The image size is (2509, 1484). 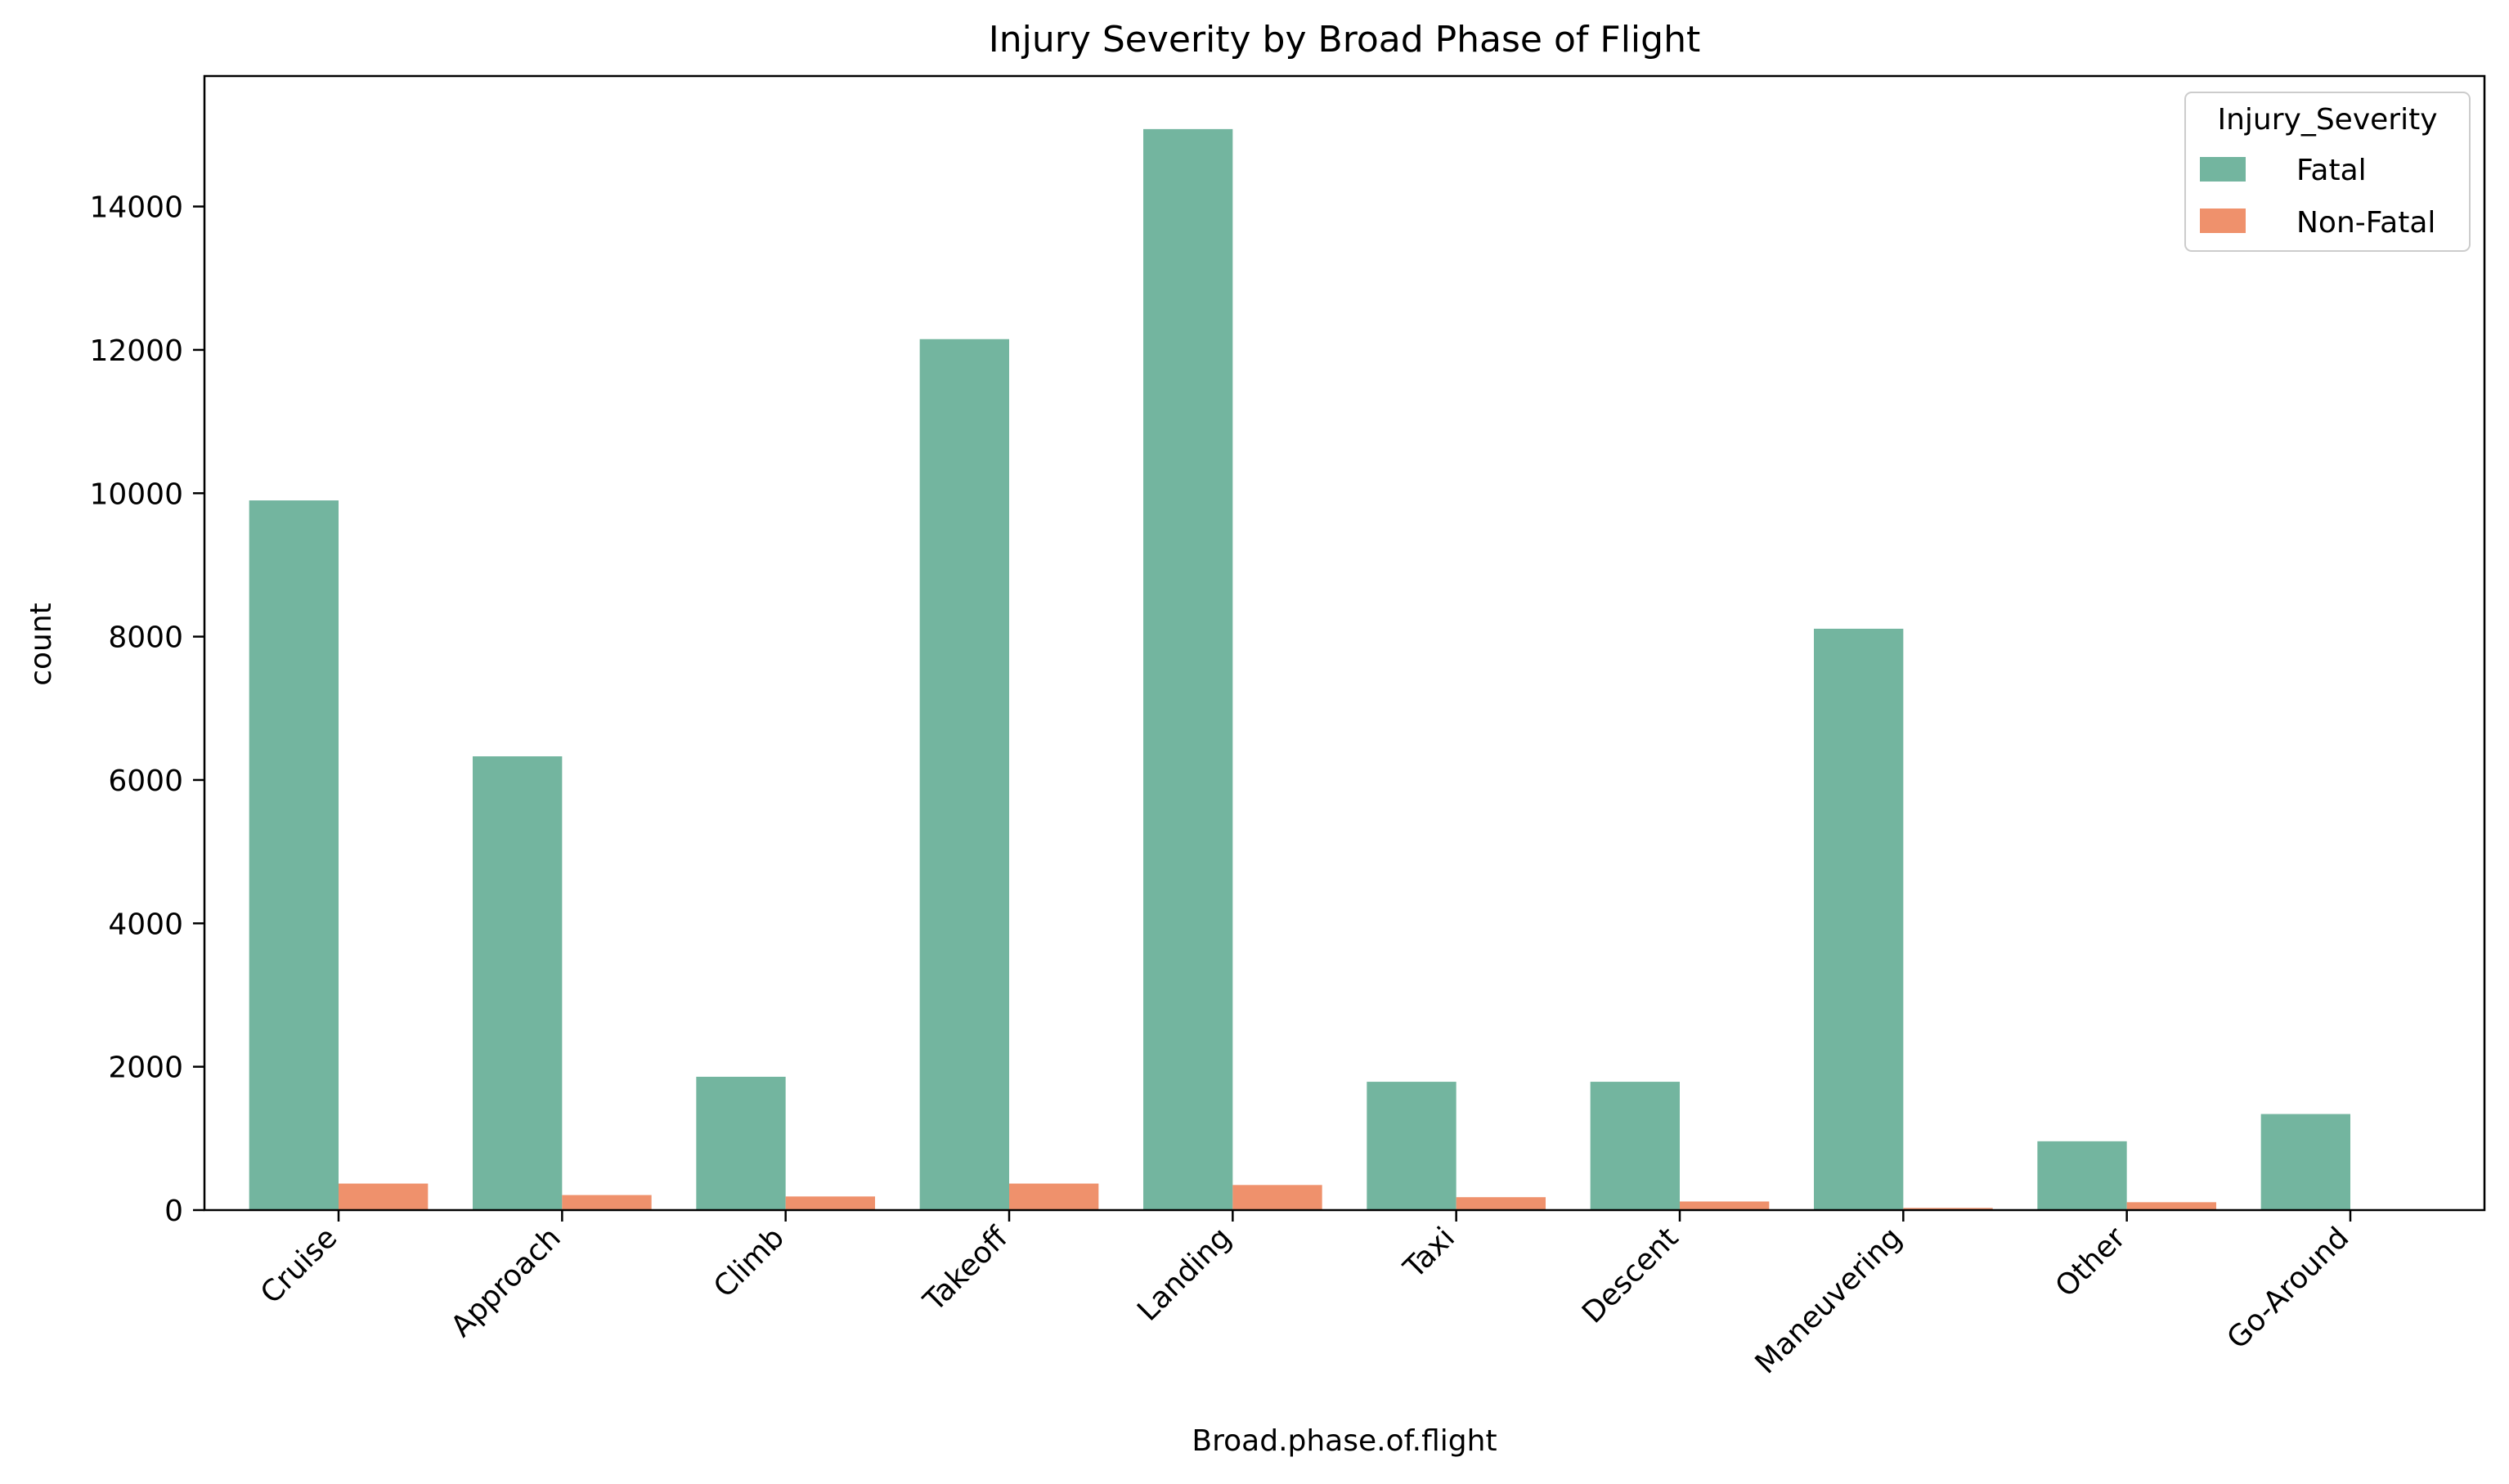 I want to click on bar-fatal-maneuvering, so click(x=1859, y=919).